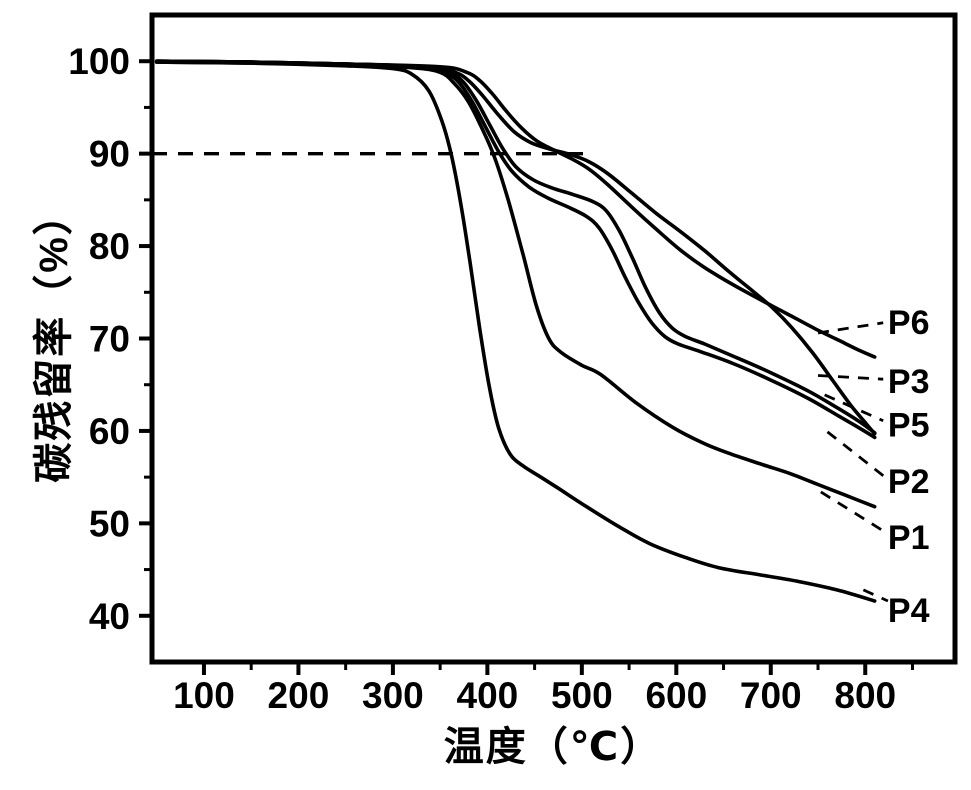 The height and width of the screenshot is (790, 971). What do you see at coordinates (909, 425) in the screenshot?
I see `series-label-P5: P5` at bounding box center [909, 425].